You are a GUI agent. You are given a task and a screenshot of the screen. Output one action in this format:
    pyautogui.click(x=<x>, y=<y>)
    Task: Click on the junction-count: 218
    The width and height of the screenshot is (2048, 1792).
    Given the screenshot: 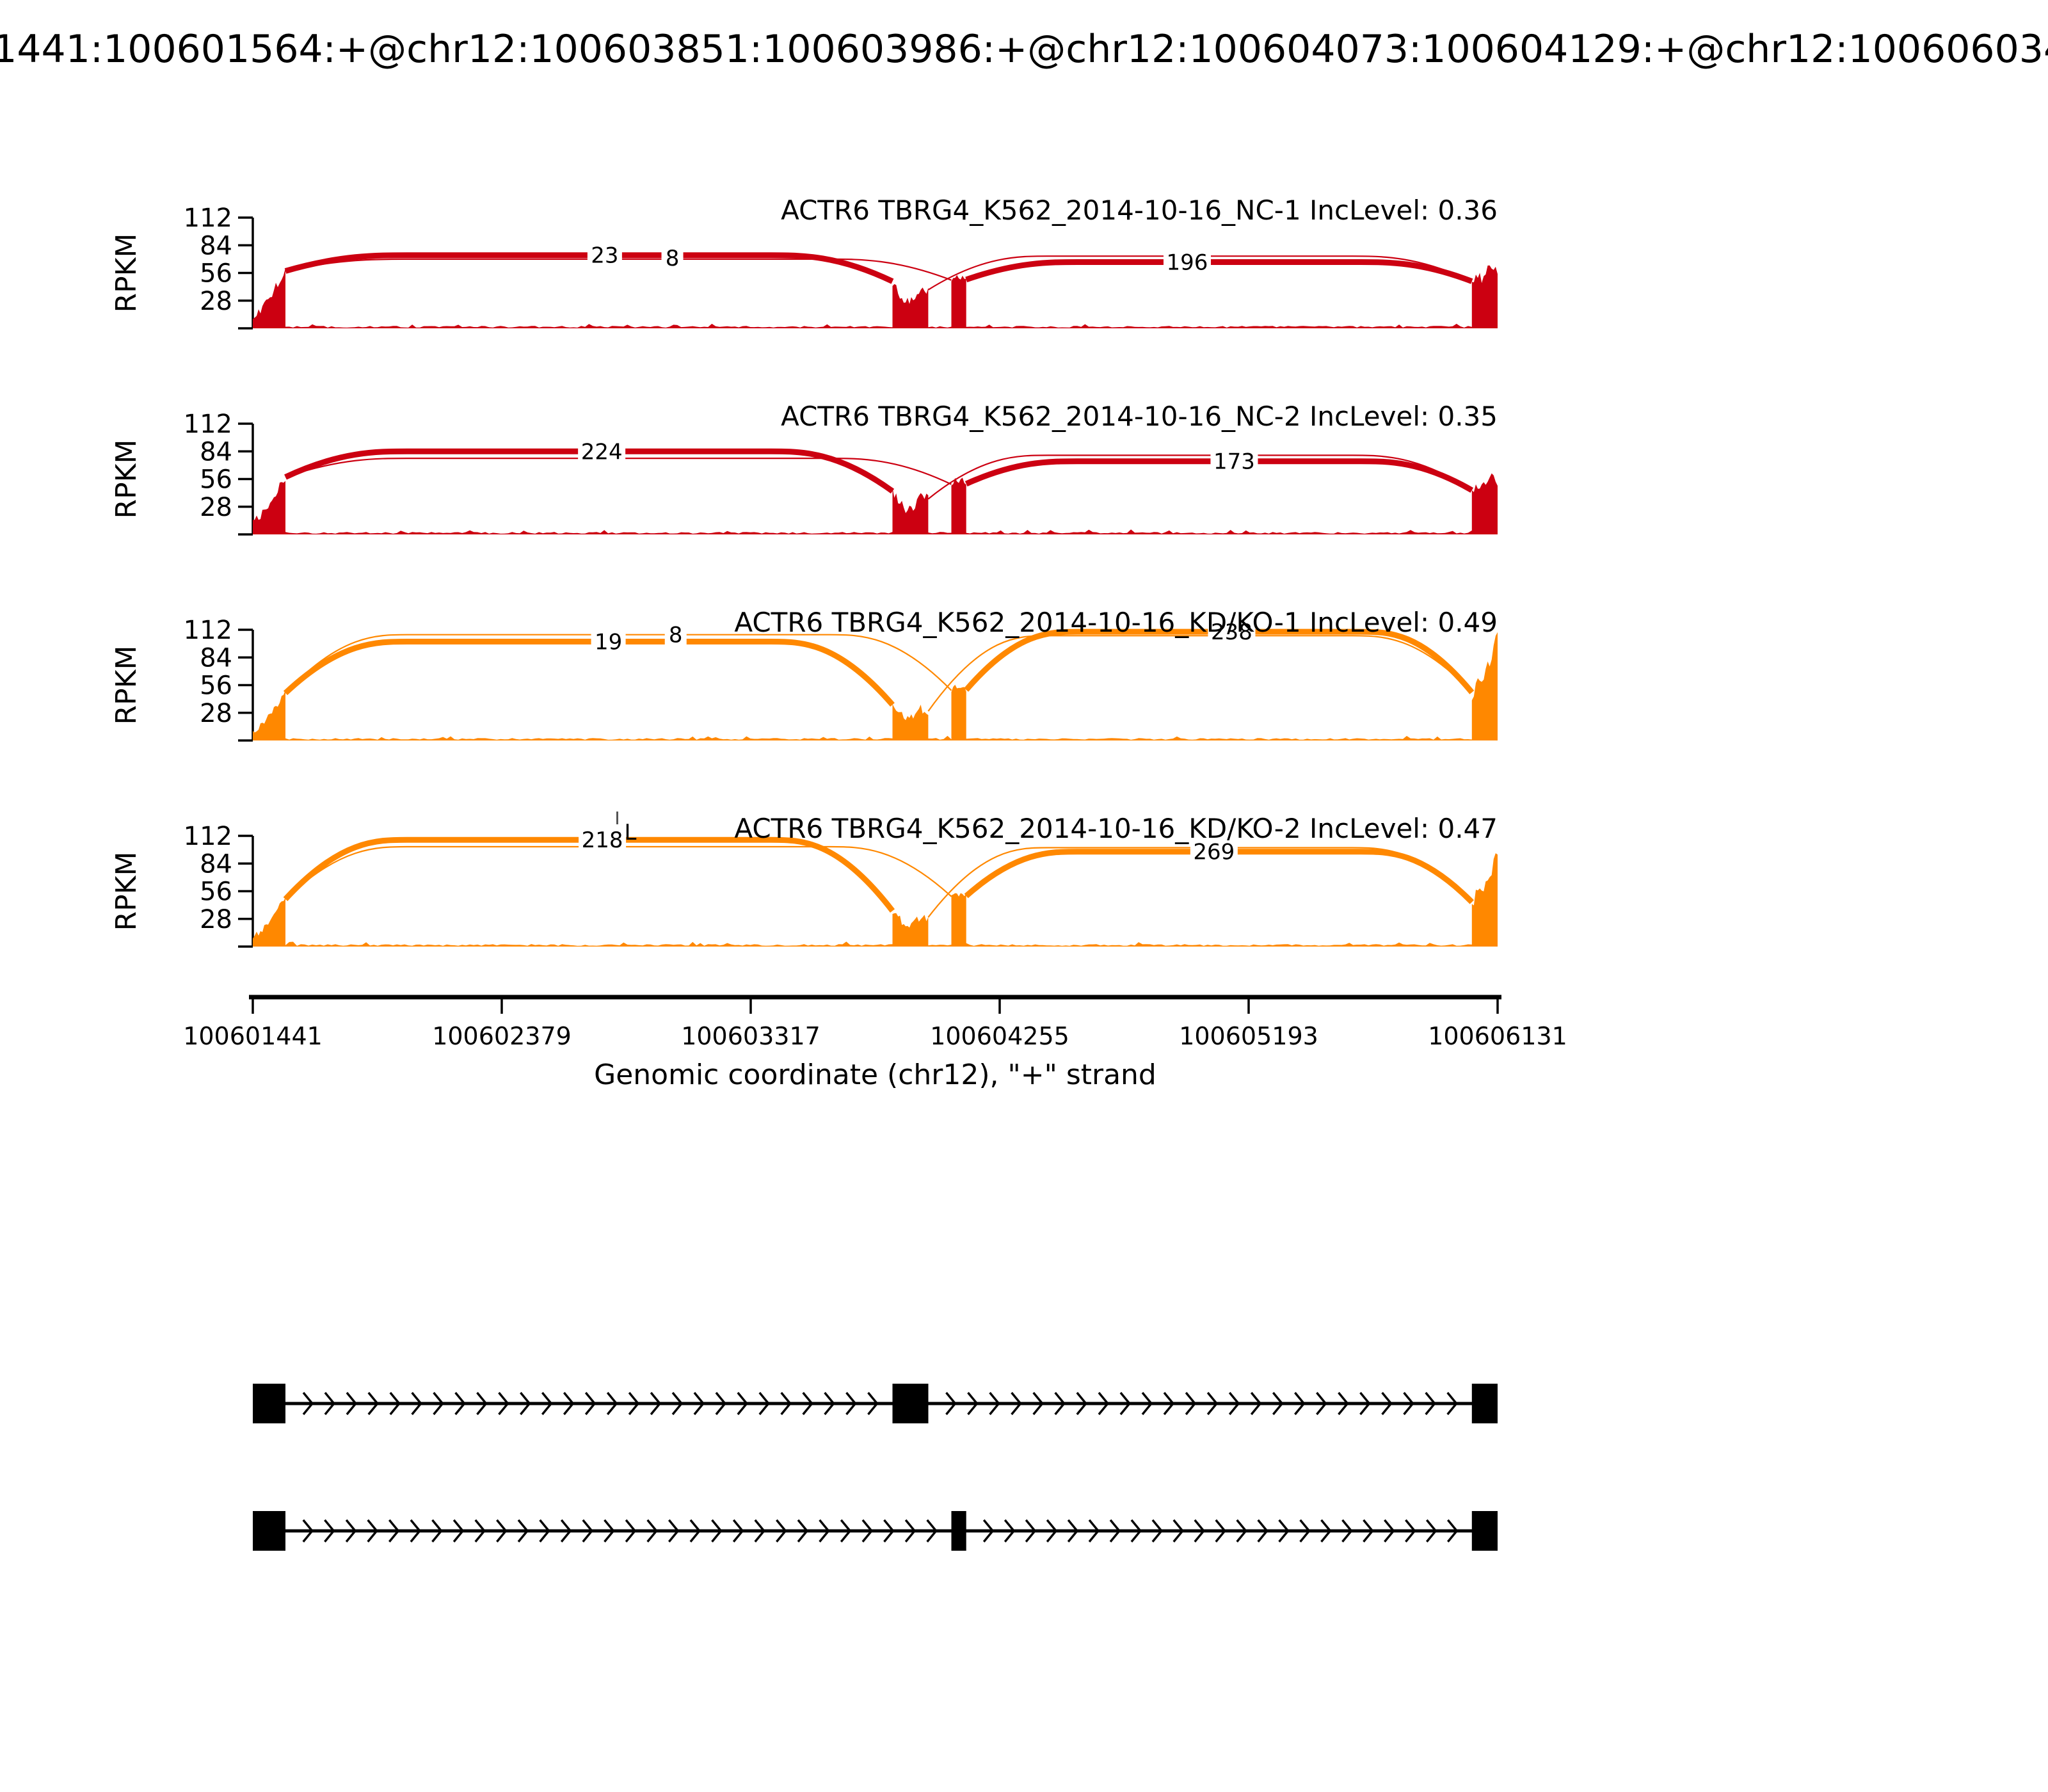 What is the action you would take?
    pyautogui.click(x=602, y=840)
    